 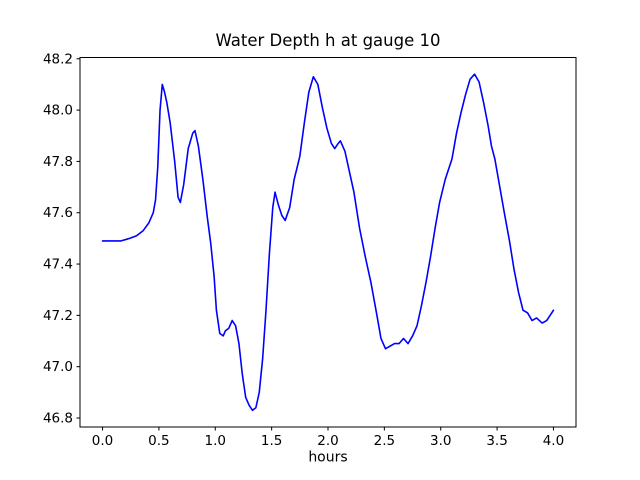 What do you see at coordinates (58, 162) in the screenshot?
I see `y-tick-label: 47.8` at bounding box center [58, 162].